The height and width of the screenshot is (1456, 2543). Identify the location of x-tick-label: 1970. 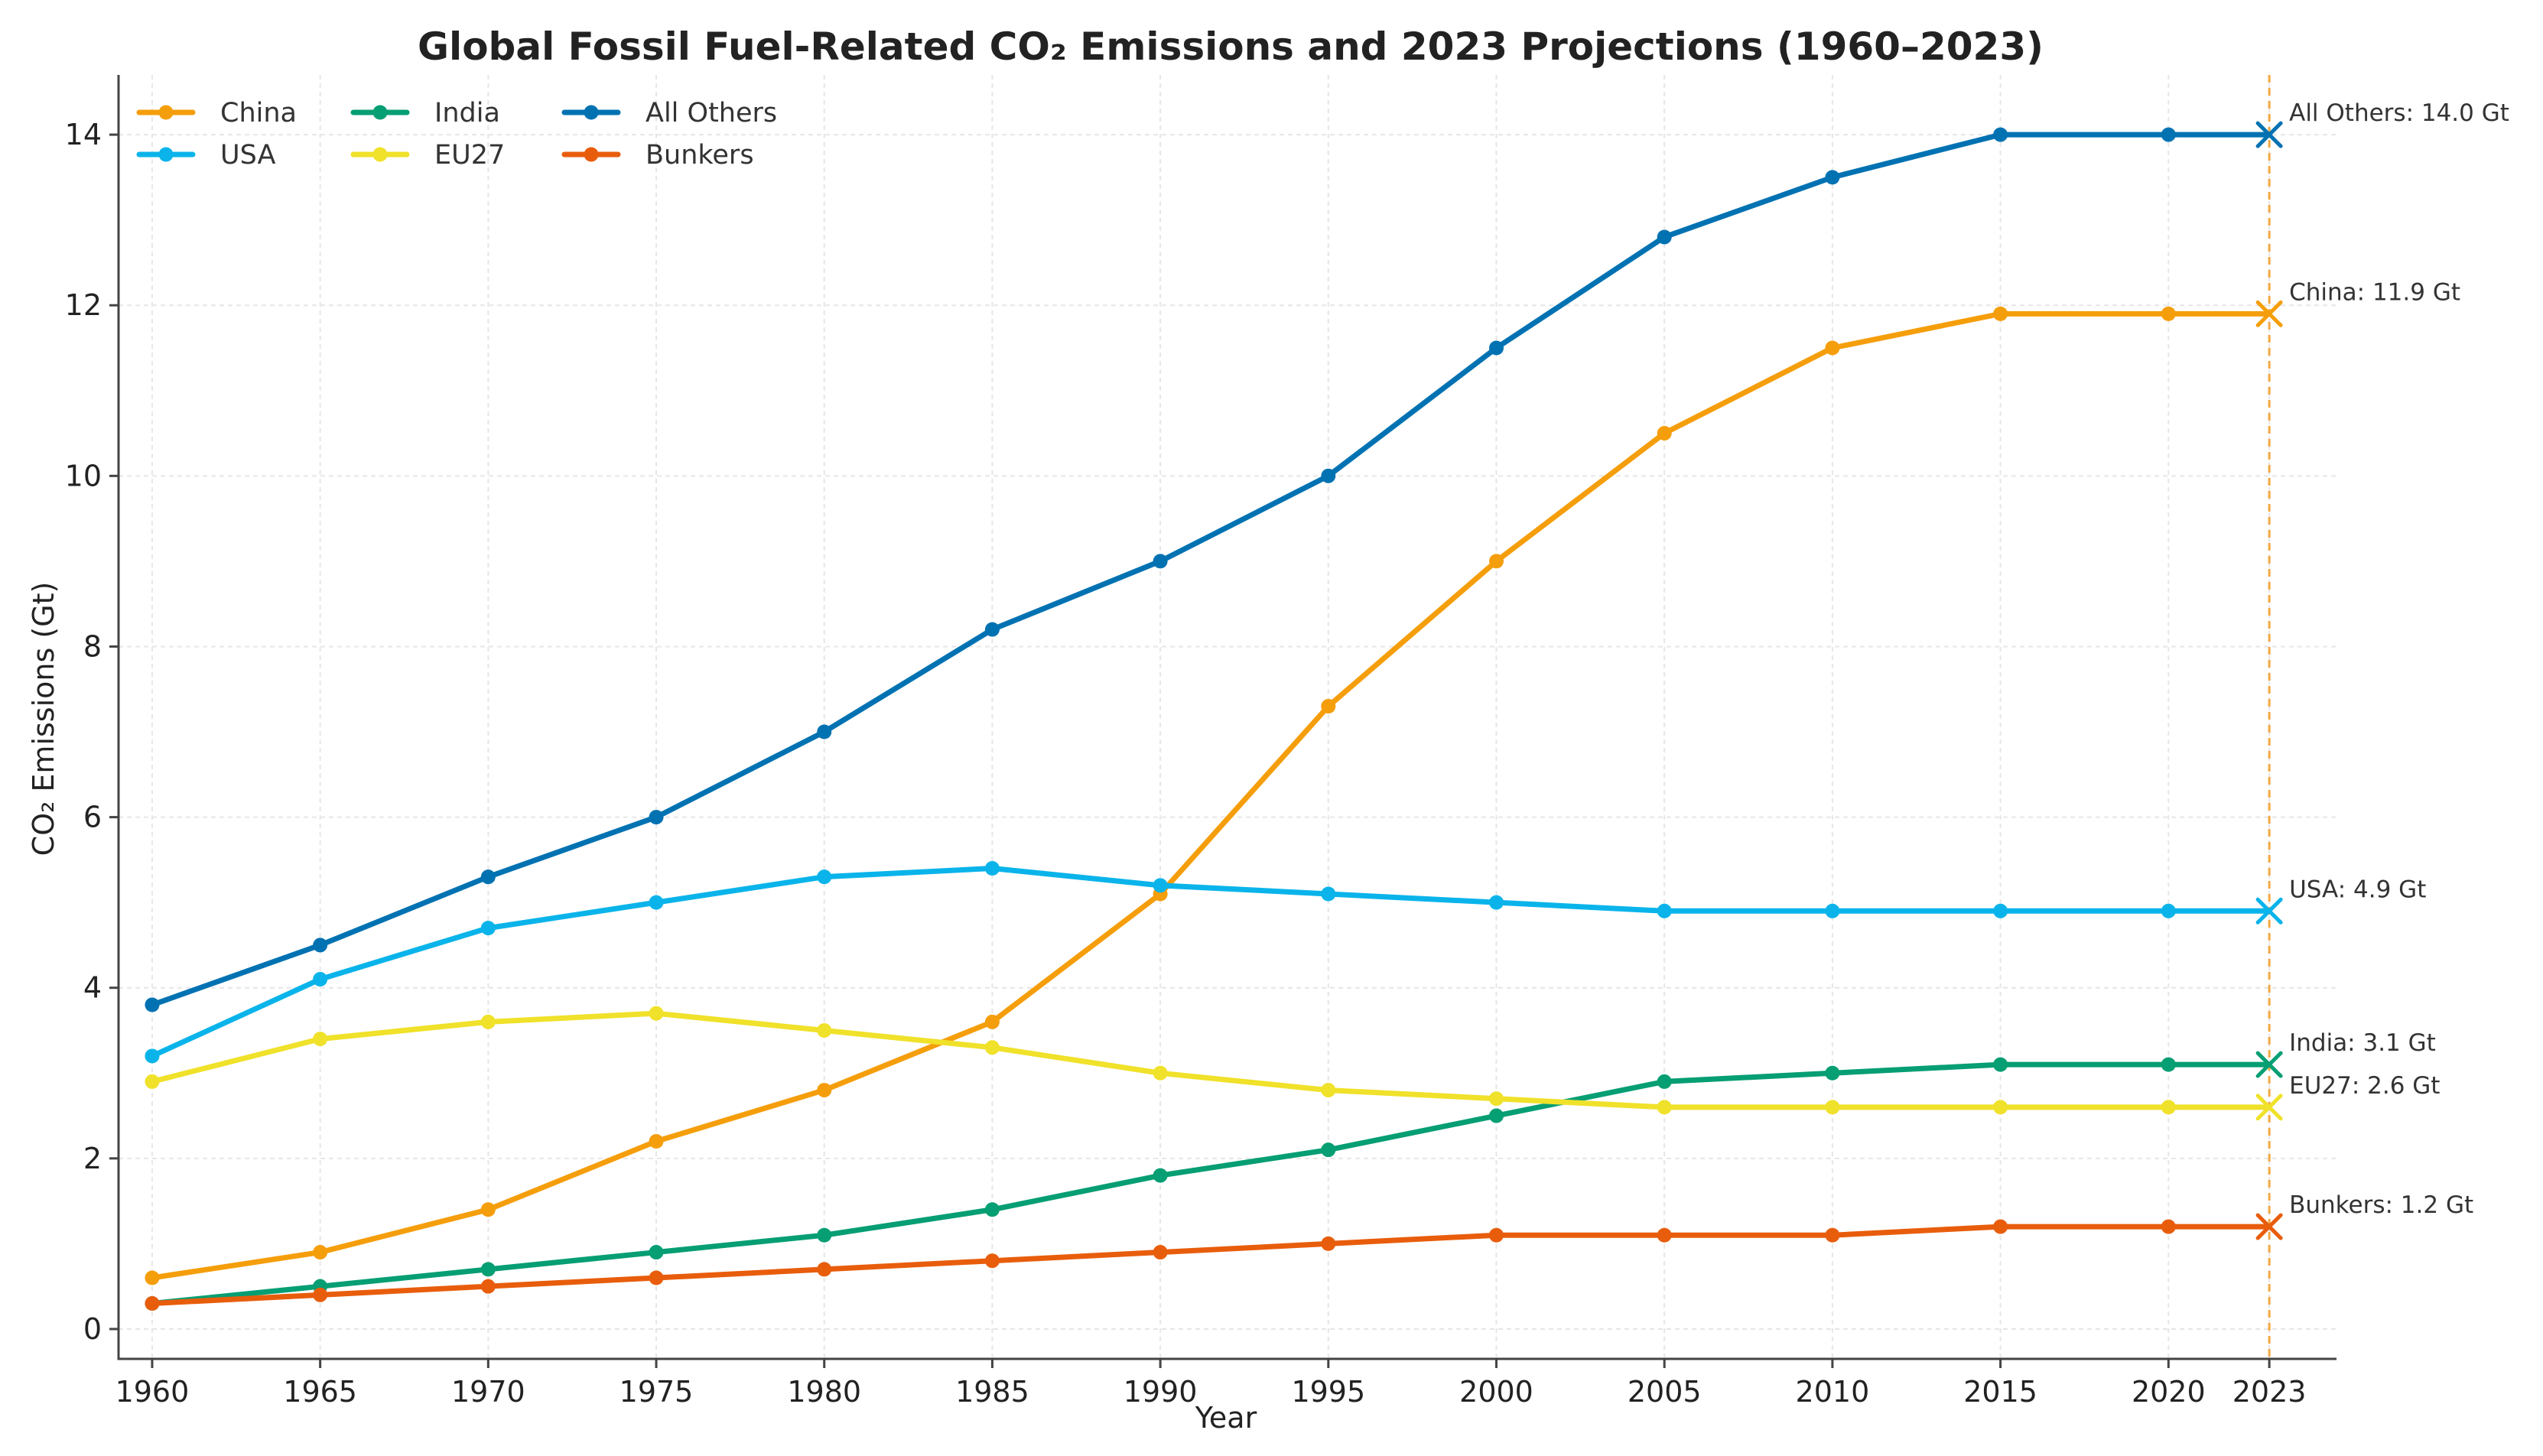
(488, 1392).